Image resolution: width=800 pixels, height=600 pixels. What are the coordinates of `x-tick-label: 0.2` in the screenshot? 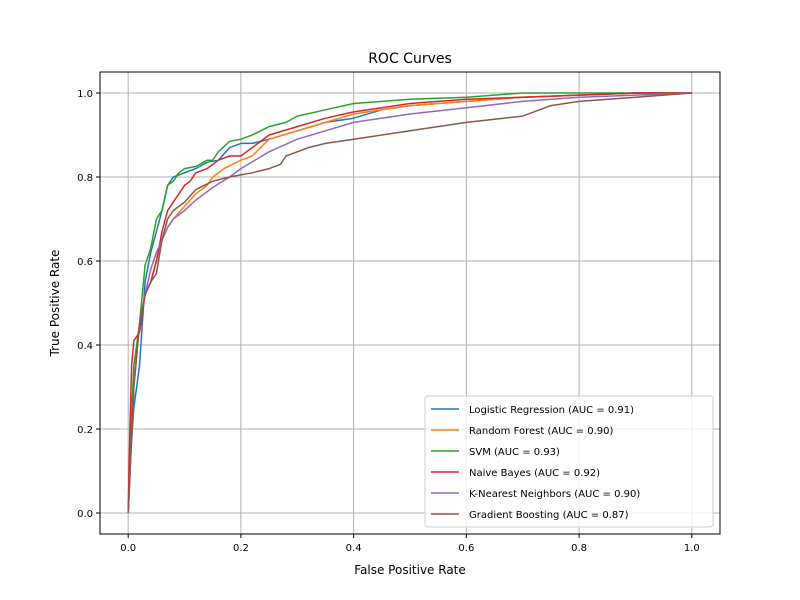 It's located at (241, 548).